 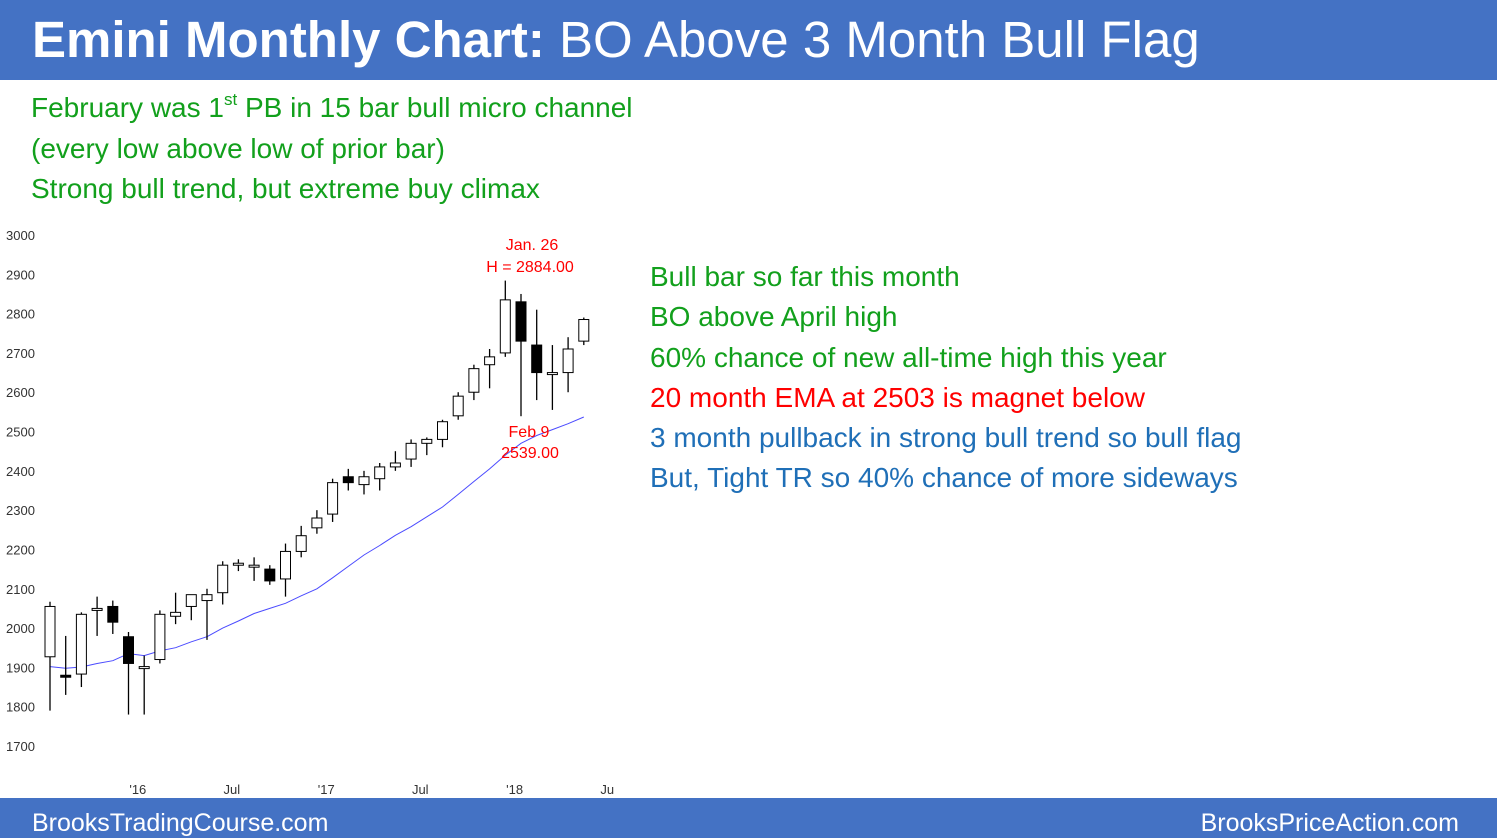 What do you see at coordinates (872, 39) in the screenshot?
I see `title-rest: BO Above 3 Month Bull Flag` at bounding box center [872, 39].